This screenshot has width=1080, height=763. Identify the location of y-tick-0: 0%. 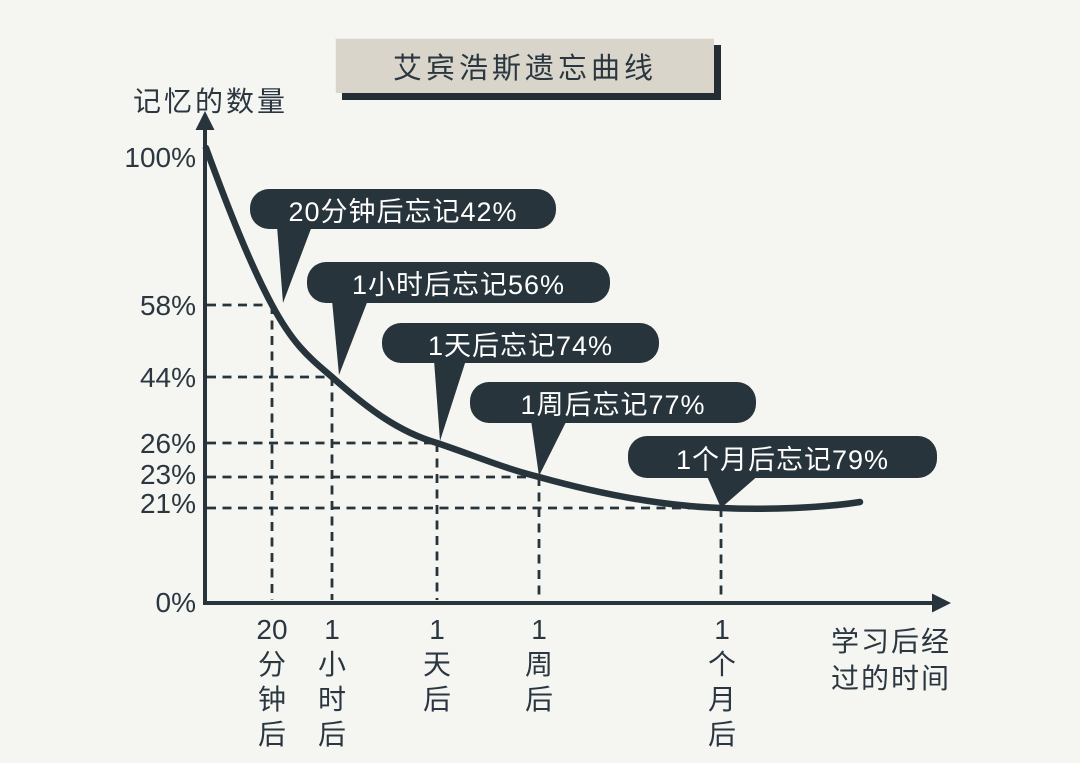
(175, 602).